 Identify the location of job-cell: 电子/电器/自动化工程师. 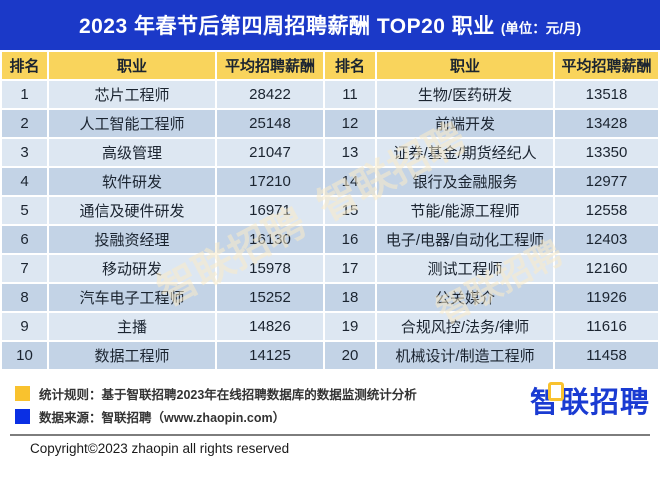
(465, 239).